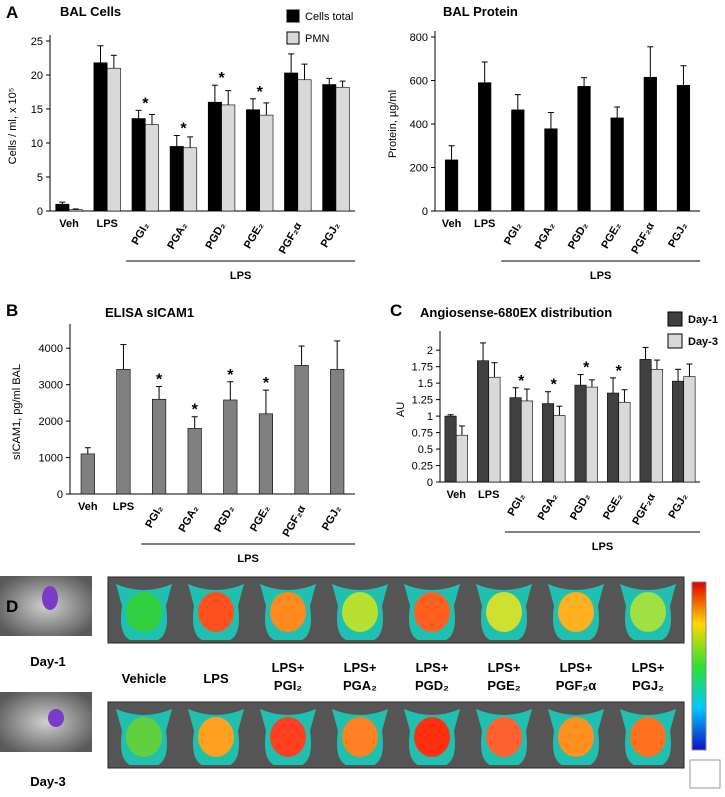  Describe the element at coordinates (329, 17) in the screenshot. I see `legend-label: Cells total` at that location.